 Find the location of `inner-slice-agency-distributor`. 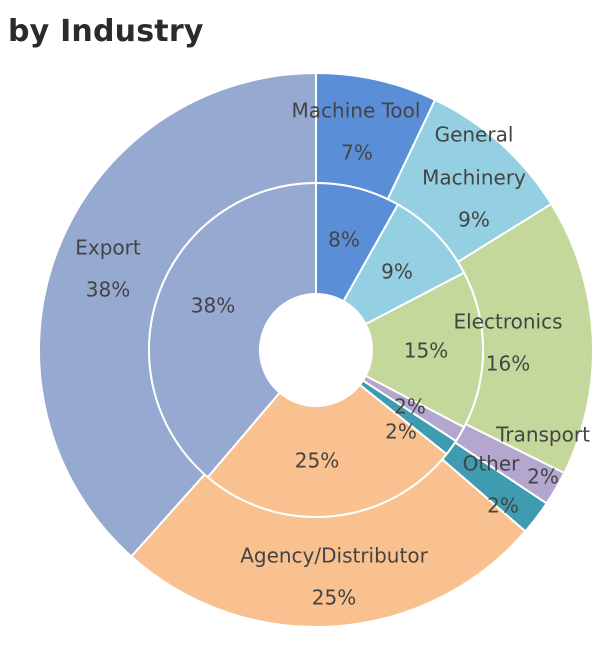

inner-slice-agency-distributor is located at coordinates (327, 450).